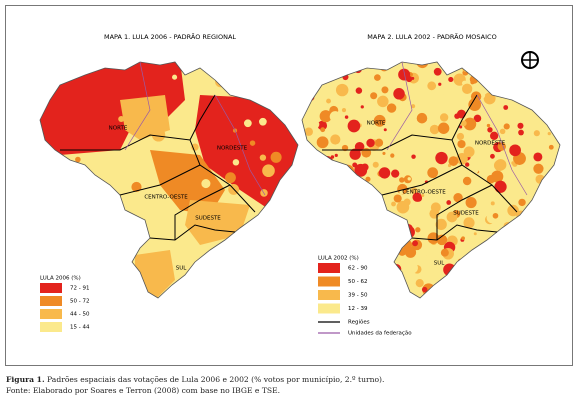 This screenshot has height=400, width=578. Describe the element at coordinates (112, 108) in the screenshot. I see `area` at that location.